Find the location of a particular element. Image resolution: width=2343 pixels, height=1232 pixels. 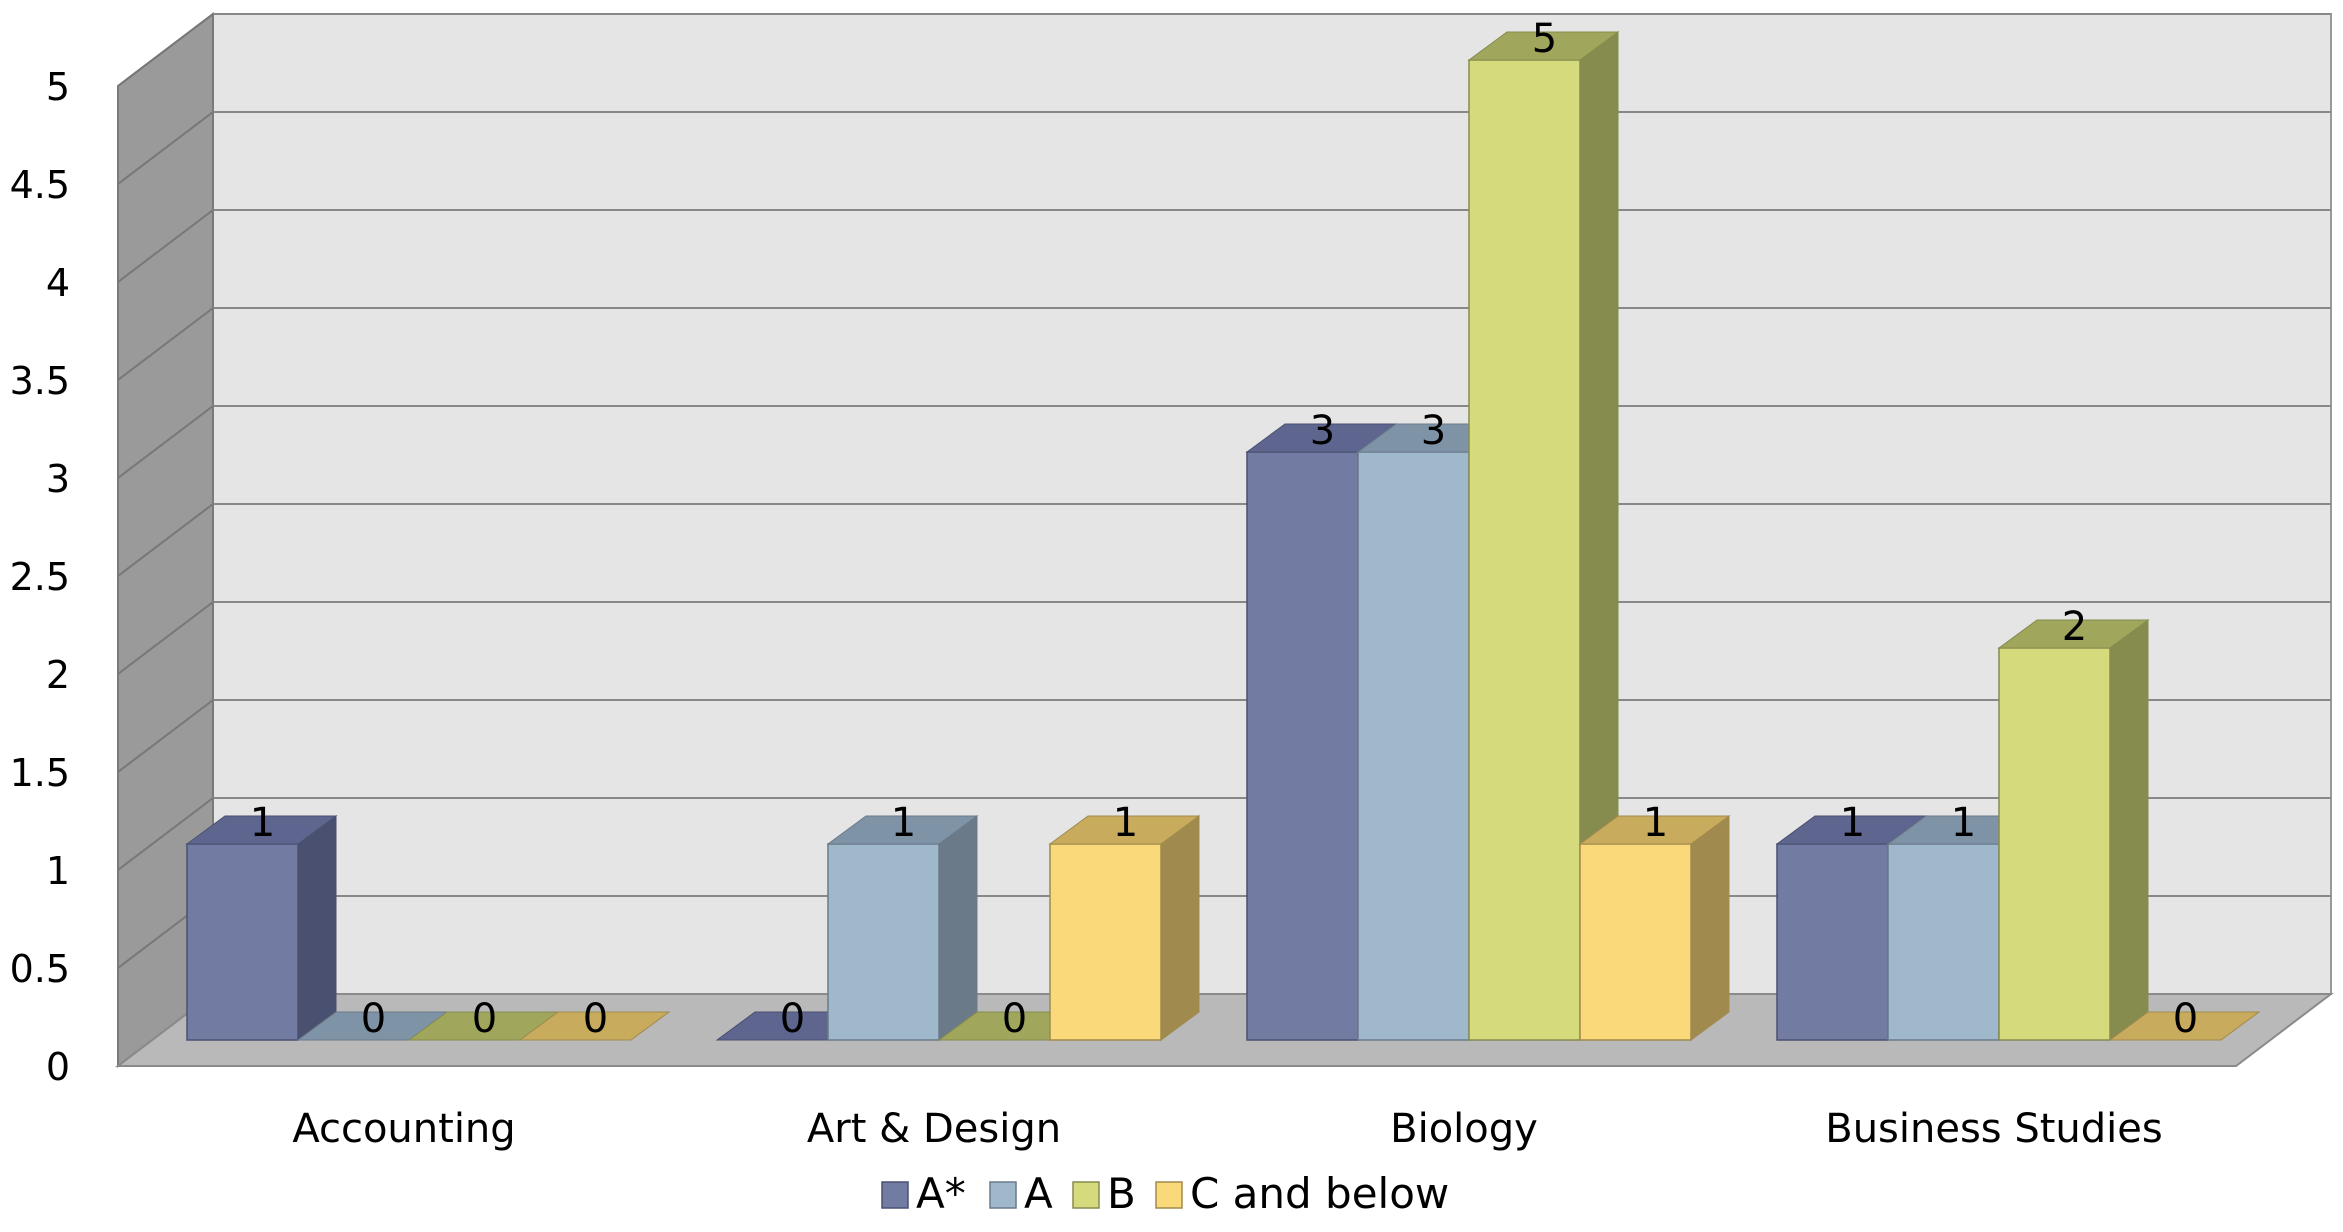

y-tick-label: 2.5 is located at coordinates (40, 577).